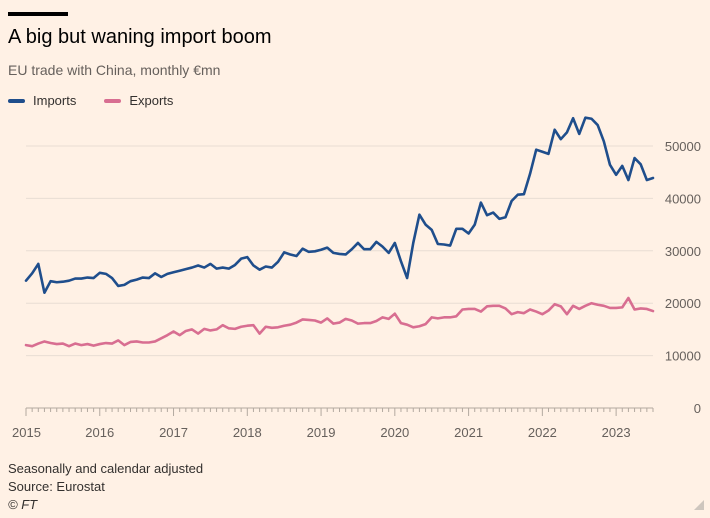 This screenshot has height=518, width=710. What do you see at coordinates (247, 432) in the screenshot?
I see `x-tick-label: 2018` at bounding box center [247, 432].